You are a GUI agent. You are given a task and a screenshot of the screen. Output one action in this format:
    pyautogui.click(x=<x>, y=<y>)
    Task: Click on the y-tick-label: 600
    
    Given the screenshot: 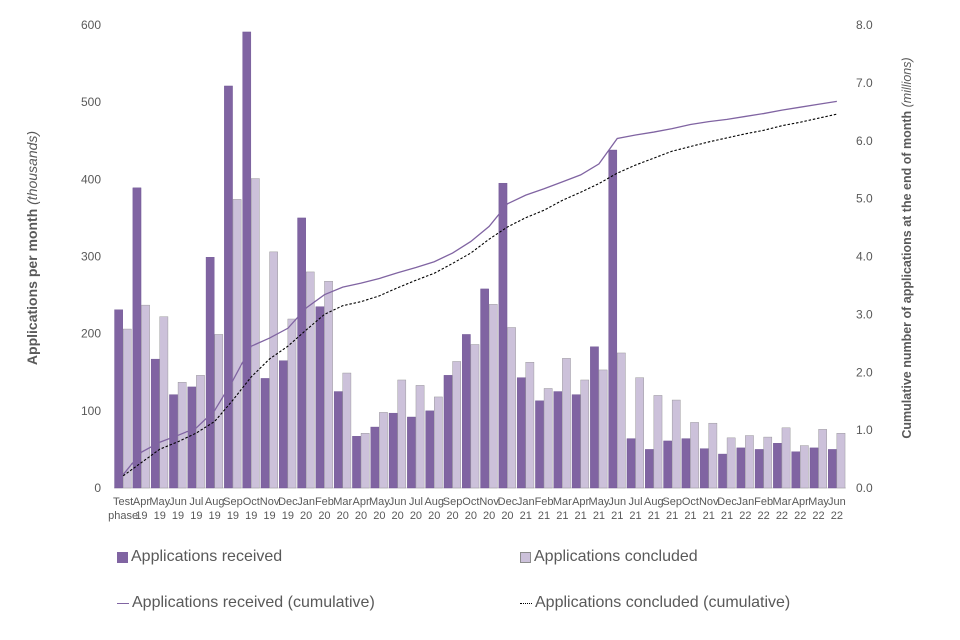 What is the action you would take?
    pyautogui.click(x=91, y=25)
    